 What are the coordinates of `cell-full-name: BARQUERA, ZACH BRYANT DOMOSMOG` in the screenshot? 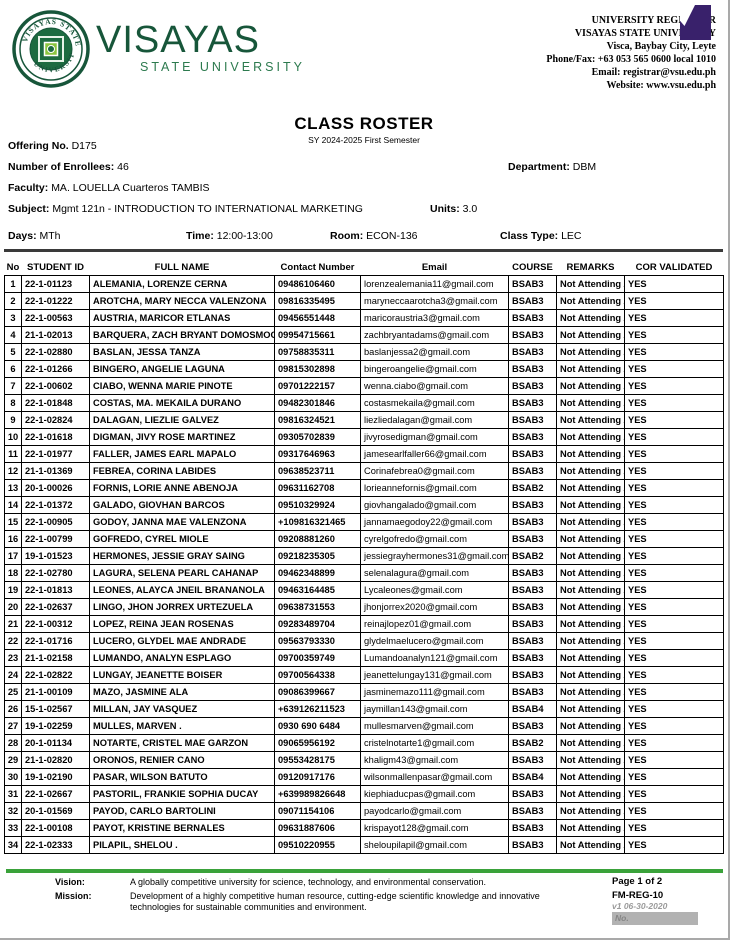 It's located at (182, 334).